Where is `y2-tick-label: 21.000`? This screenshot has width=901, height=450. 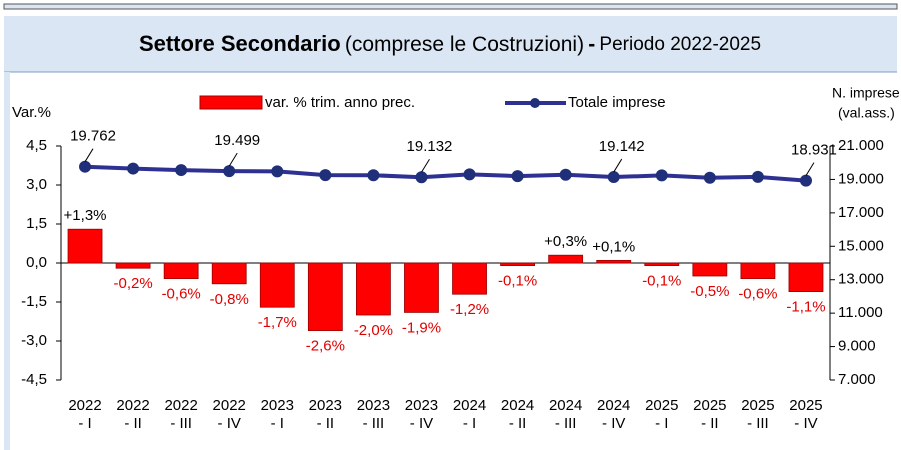
y2-tick-label: 21.000 is located at coordinates (861, 145).